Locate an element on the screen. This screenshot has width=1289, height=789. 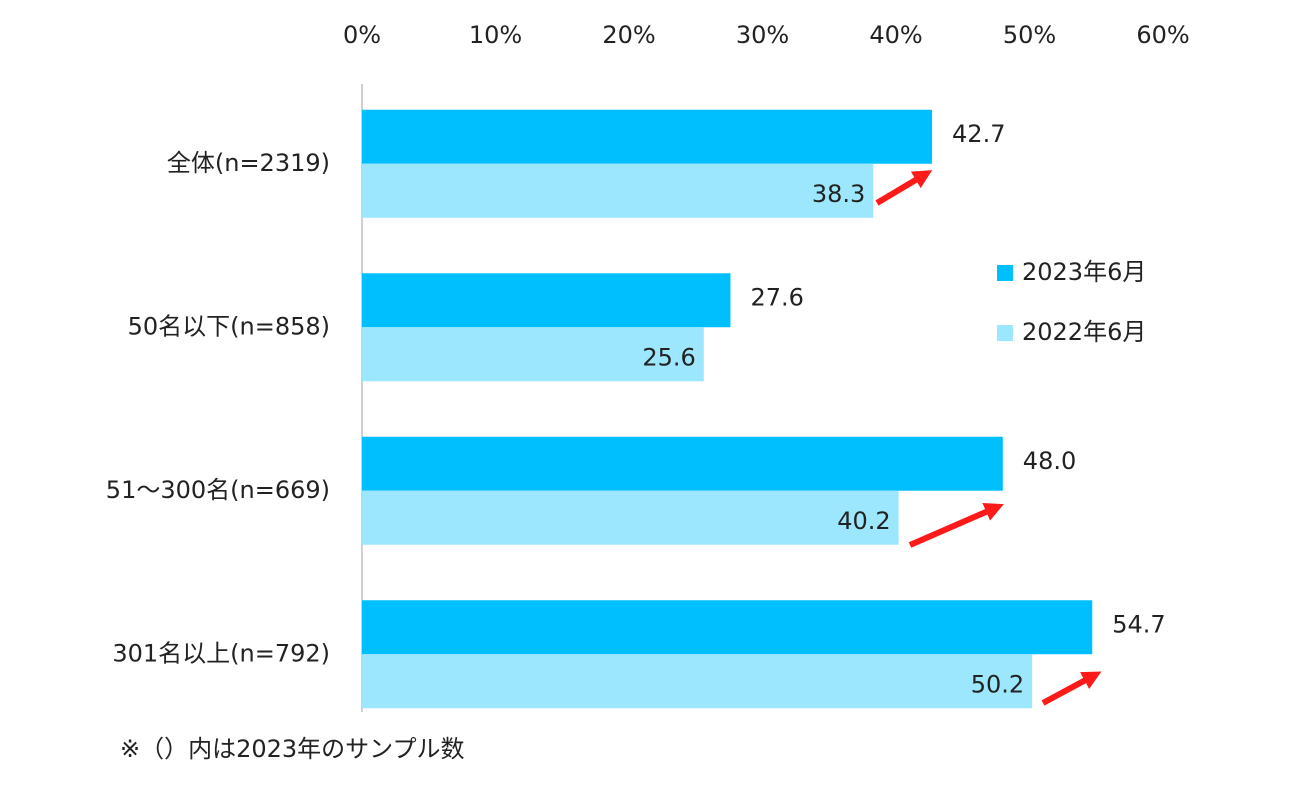
x-tick-label: 20% is located at coordinates (628, 35).